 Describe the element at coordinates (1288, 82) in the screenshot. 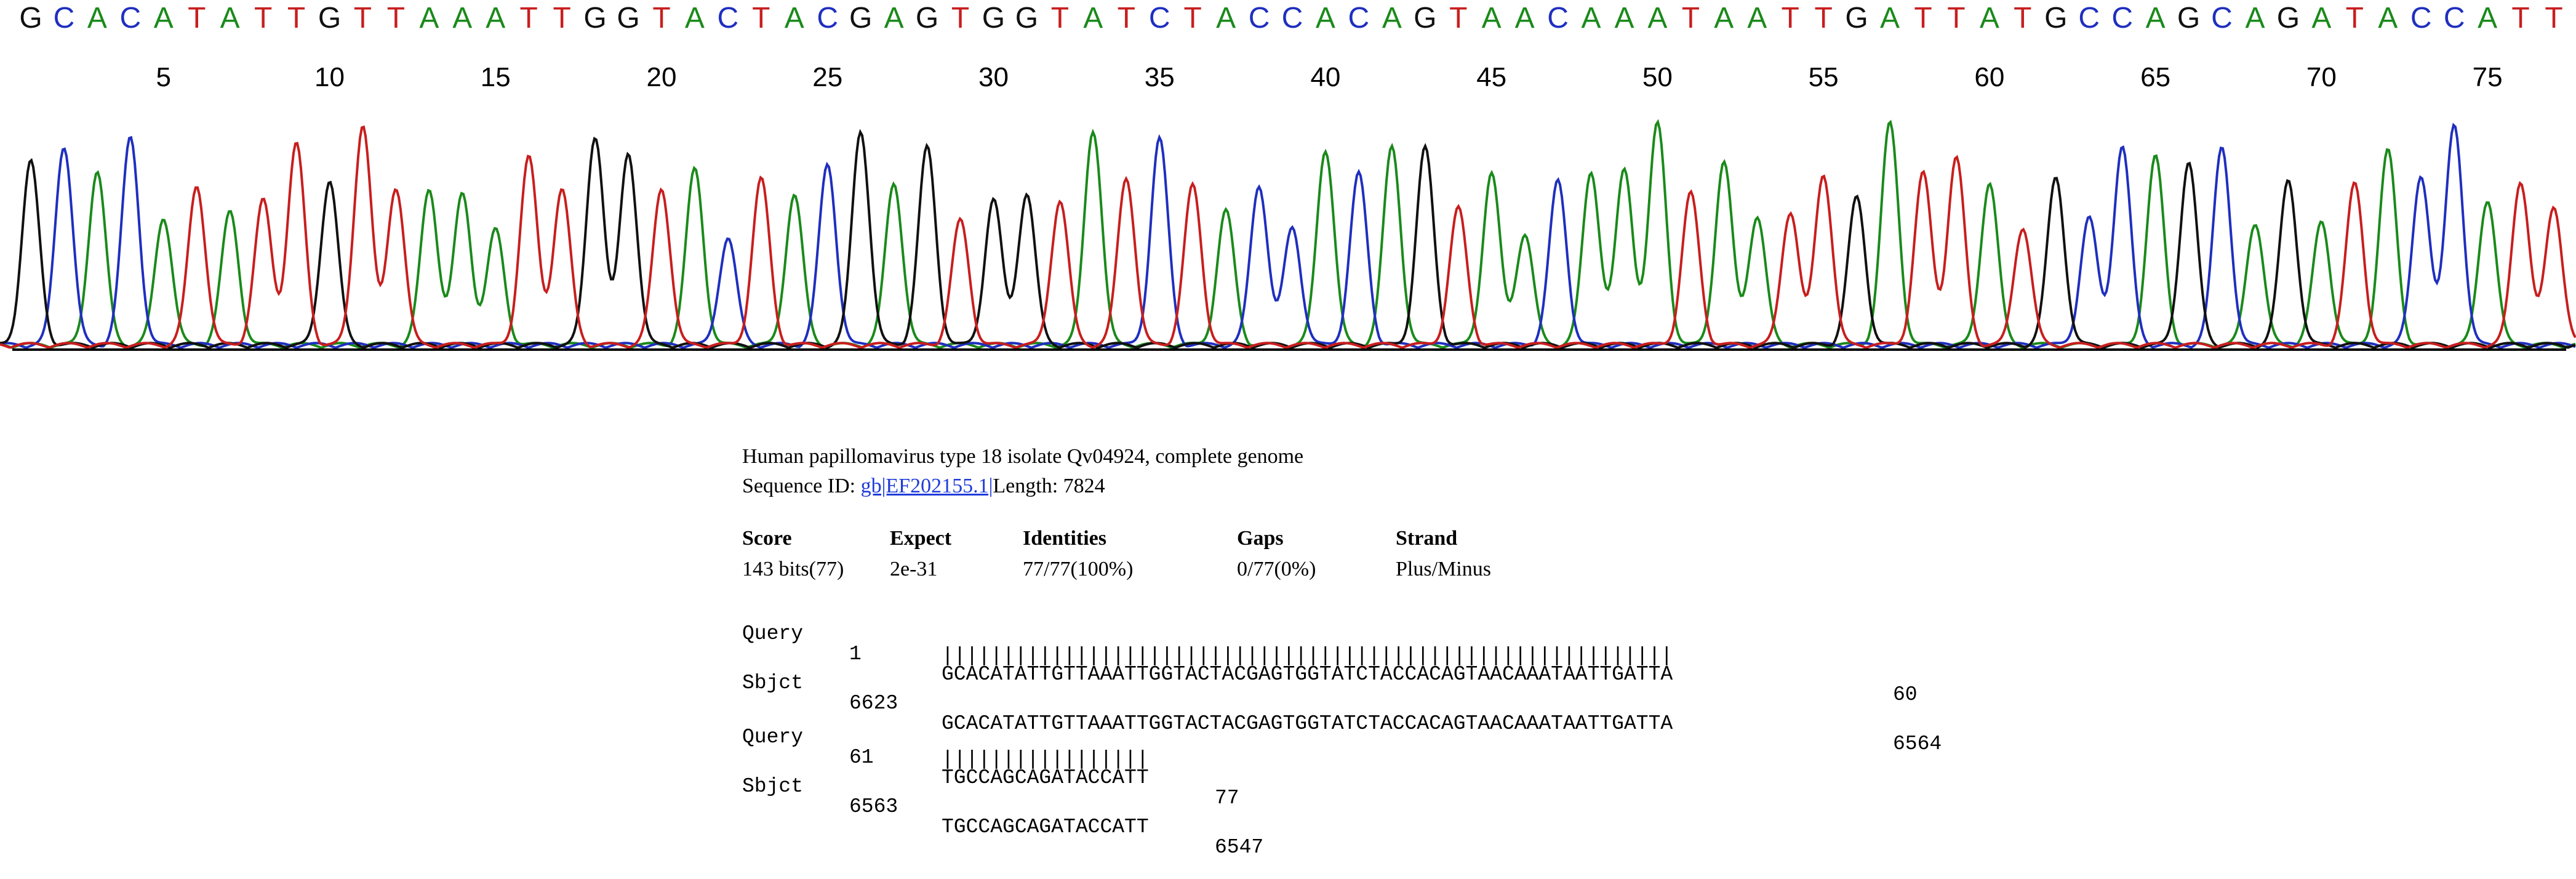

I see `base-position-axis: 5 10 15 20 25 30 35 40 45 50 55 60 65 70 75` at that location.